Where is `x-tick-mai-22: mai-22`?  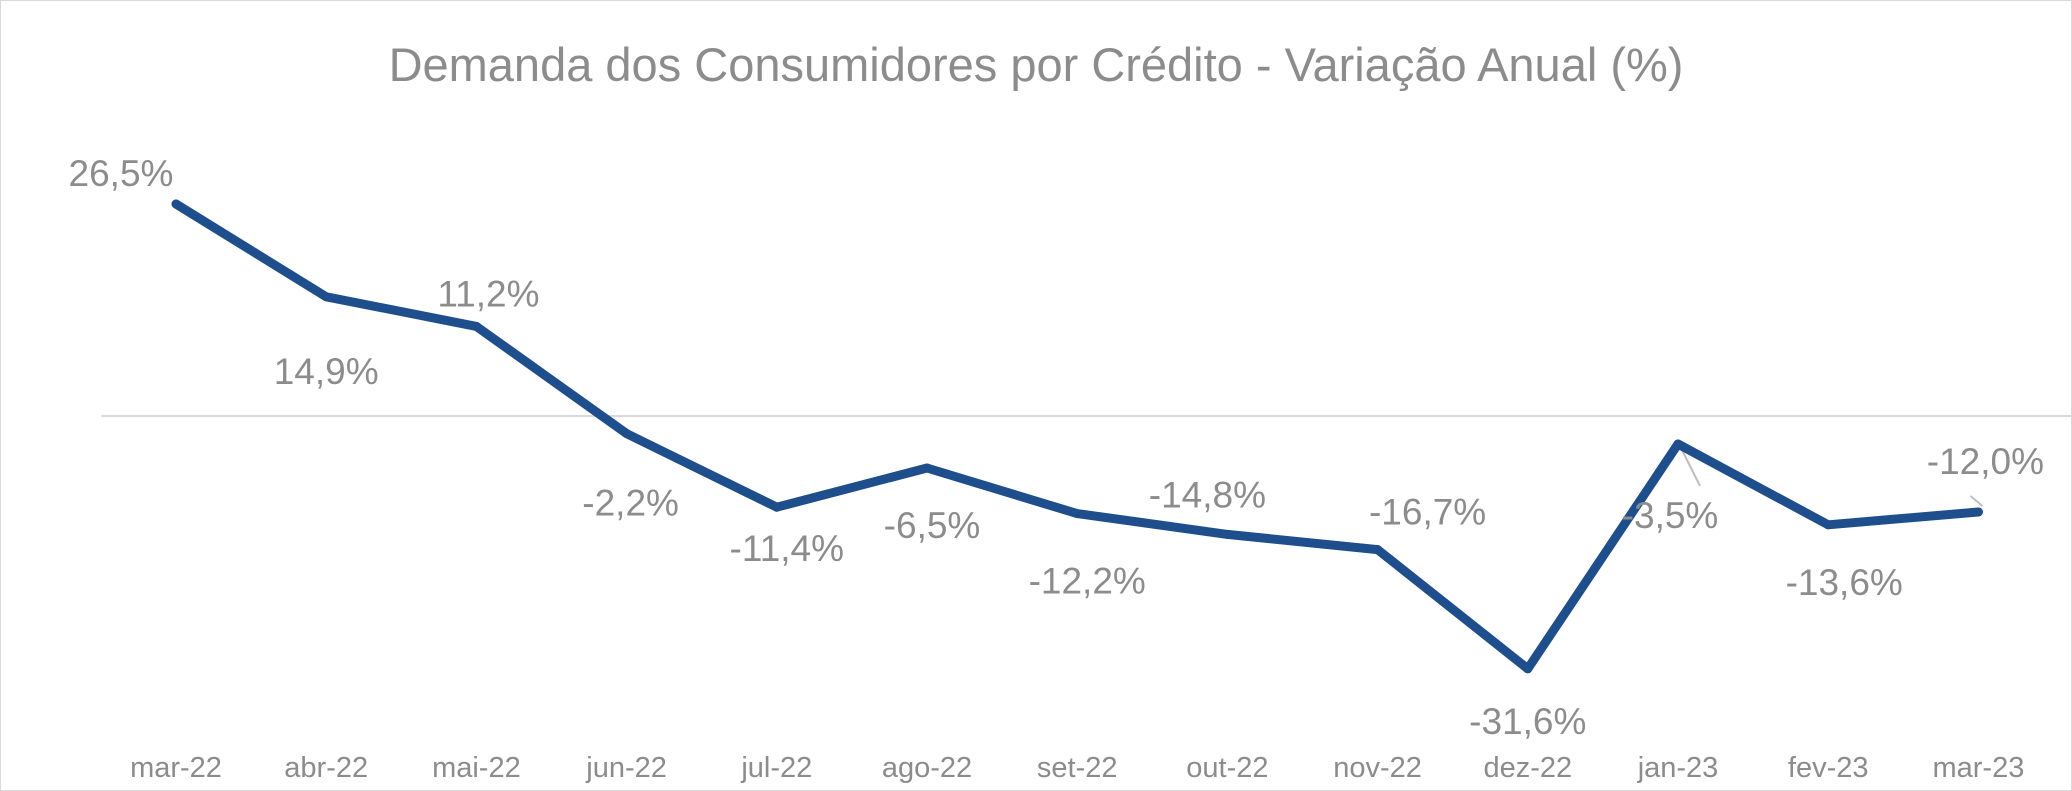 x-tick-mai-22: mai-22 is located at coordinates (476, 768).